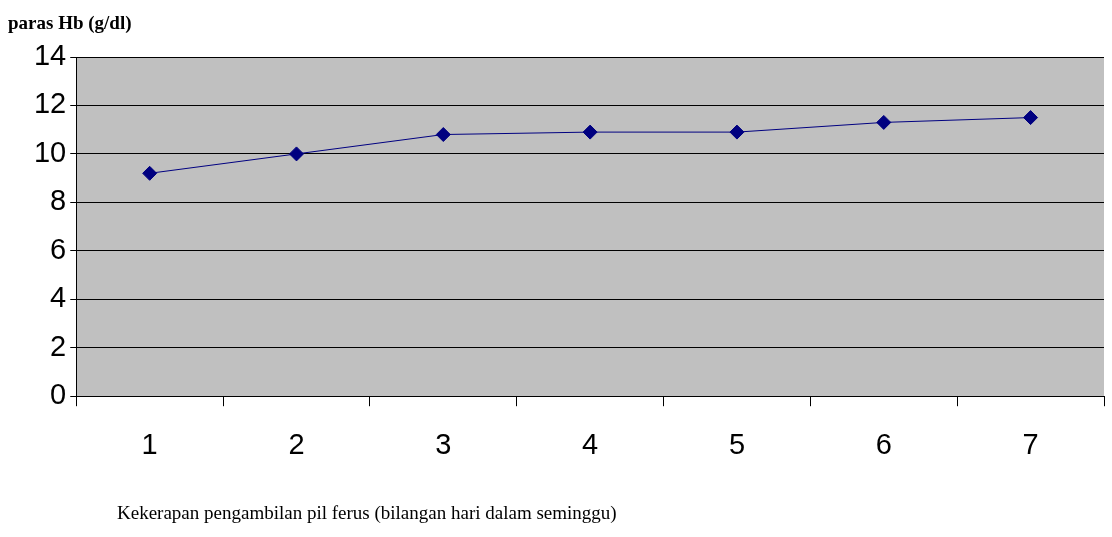 This screenshot has height=537, width=1112. Describe the element at coordinates (50, 103) in the screenshot. I see `y-tick-label: 12` at that location.